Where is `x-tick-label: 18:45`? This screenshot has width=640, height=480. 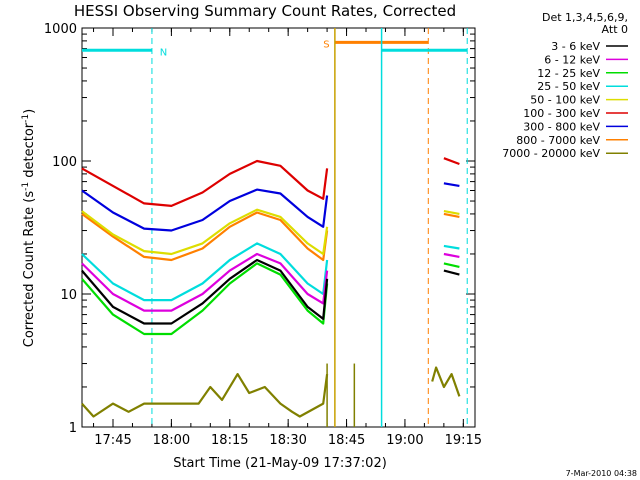
x-tick-label: 18:45 is located at coordinates (346, 440).